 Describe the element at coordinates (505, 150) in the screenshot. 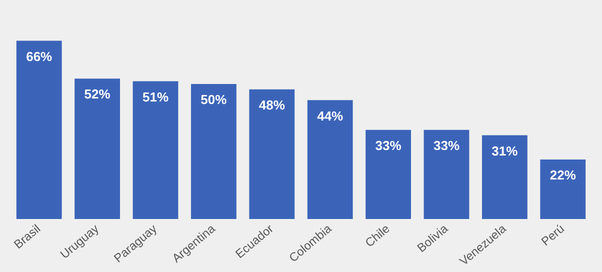

I see `data-label: 31%` at that location.